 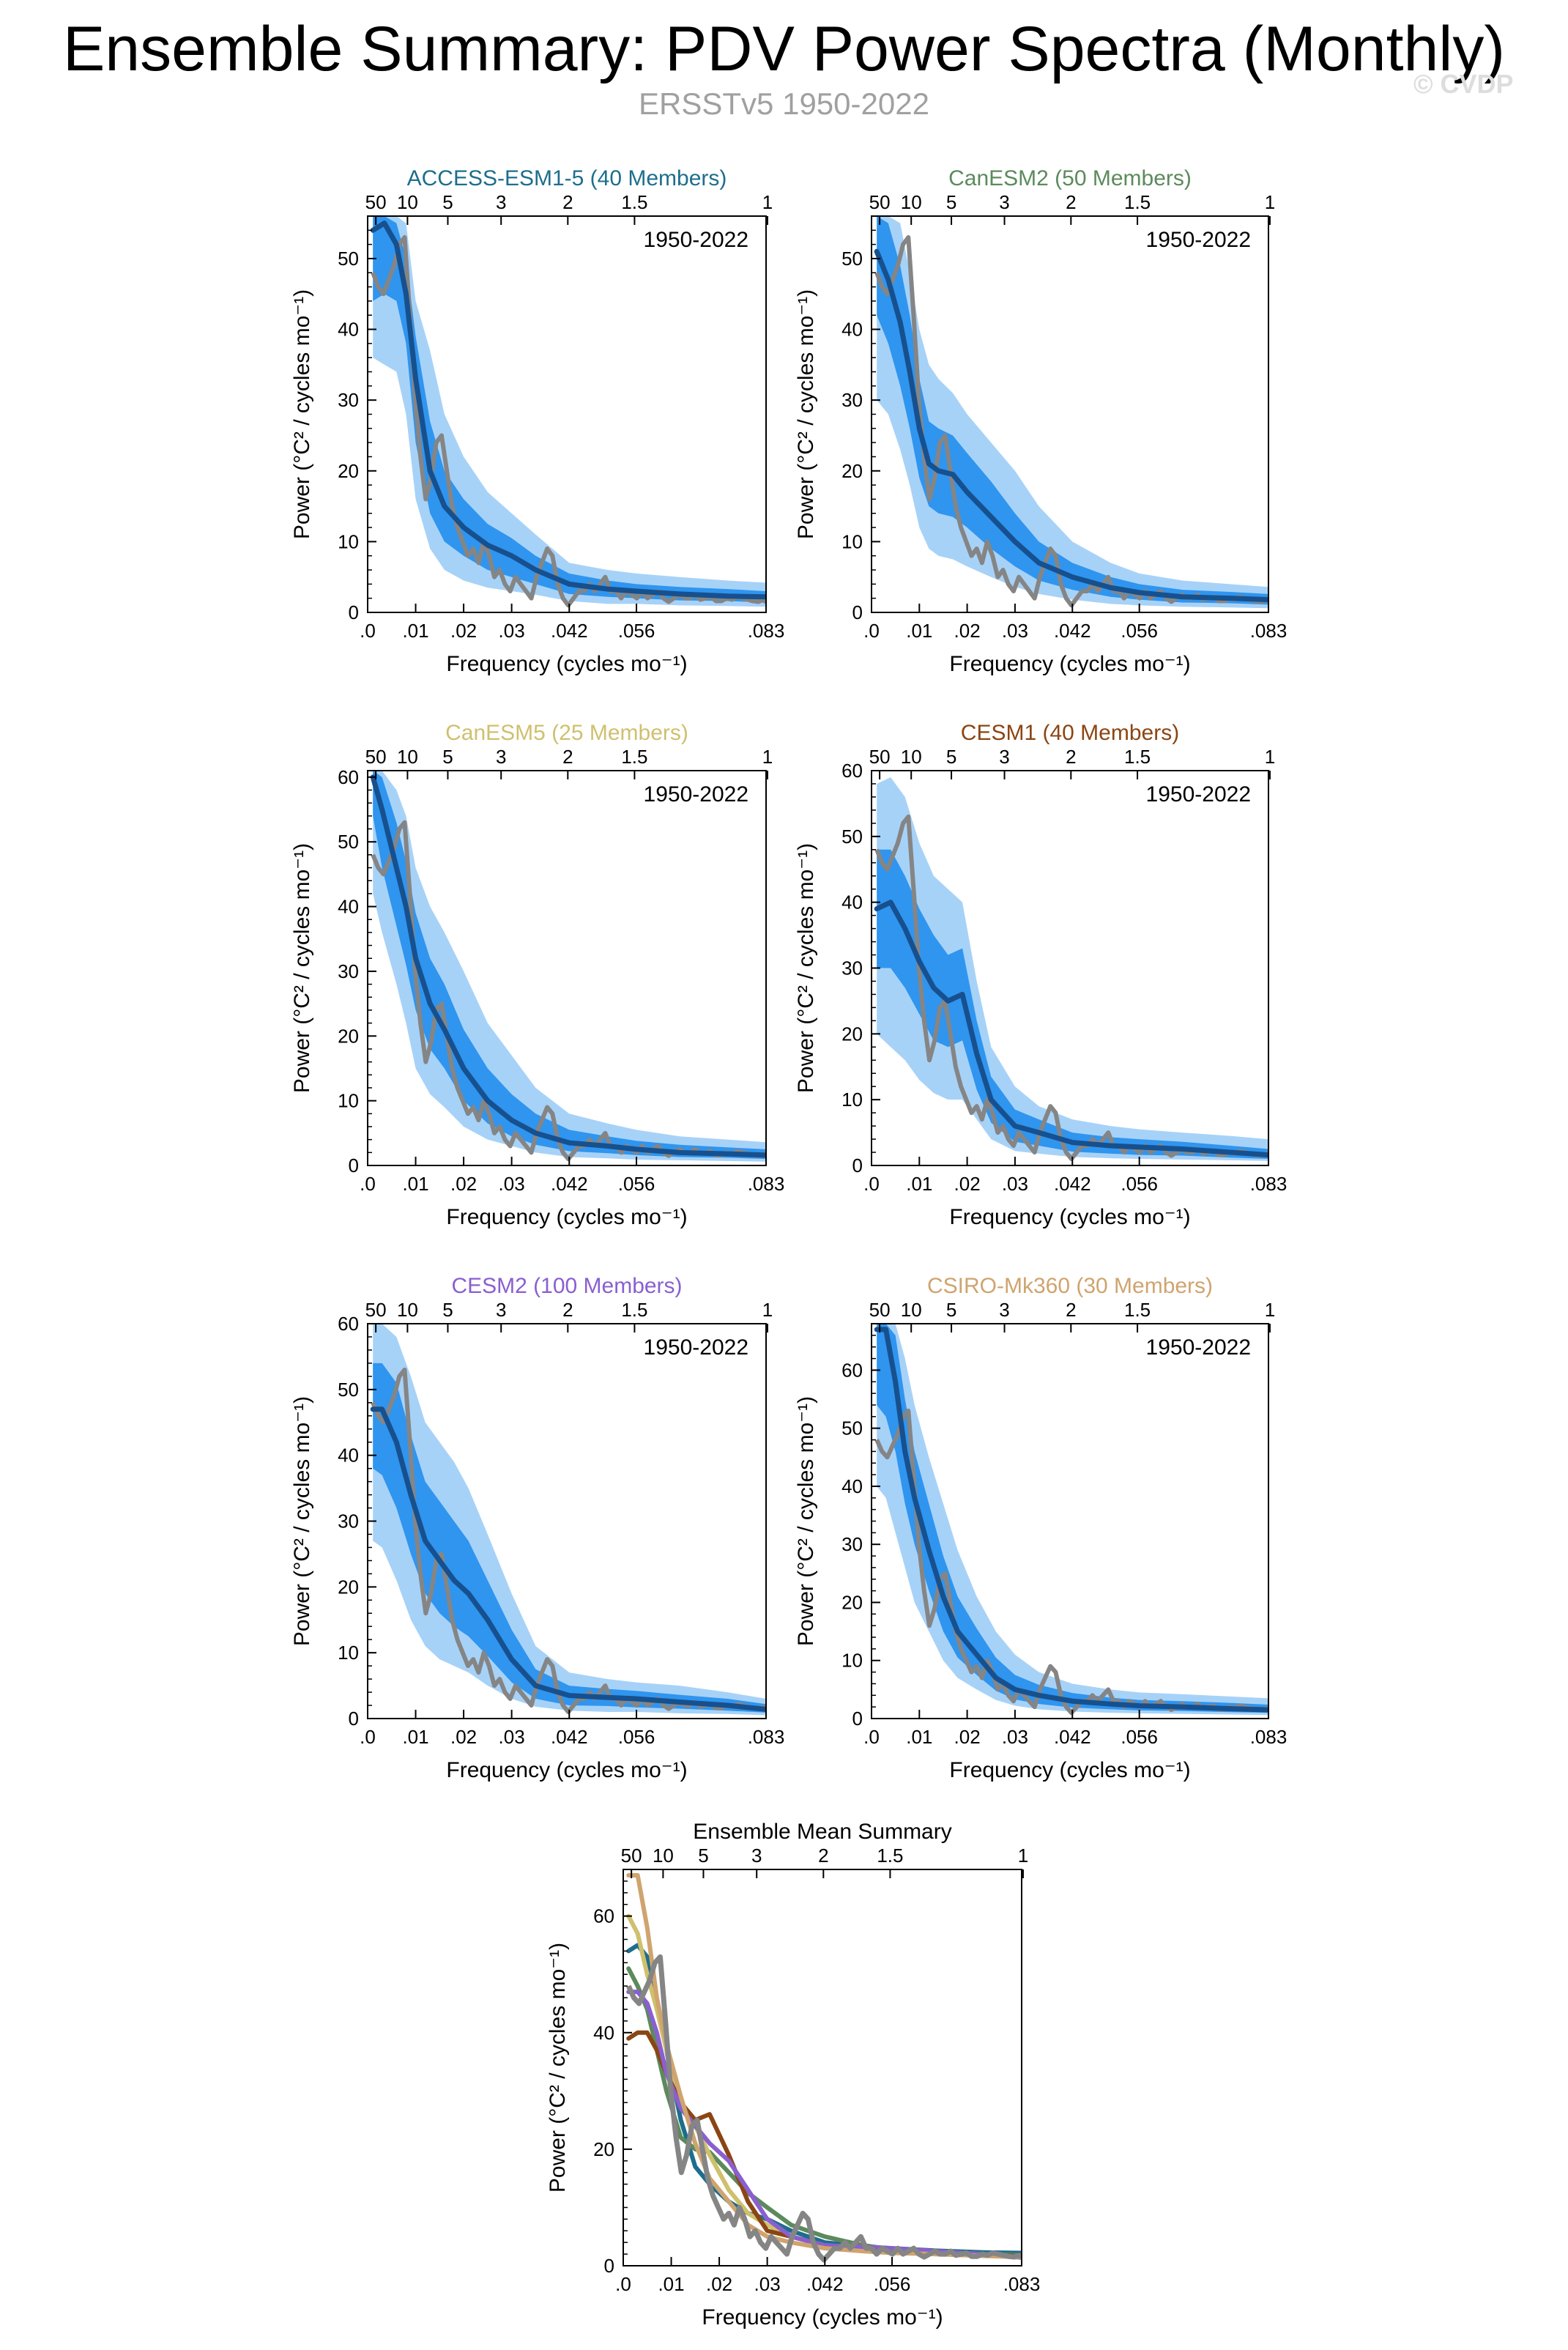 What do you see at coordinates (1070, 1286) in the screenshot?
I see `panel-title: CSIRO-Mk360 (30 Members)` at bounding box center [1070, 1286].